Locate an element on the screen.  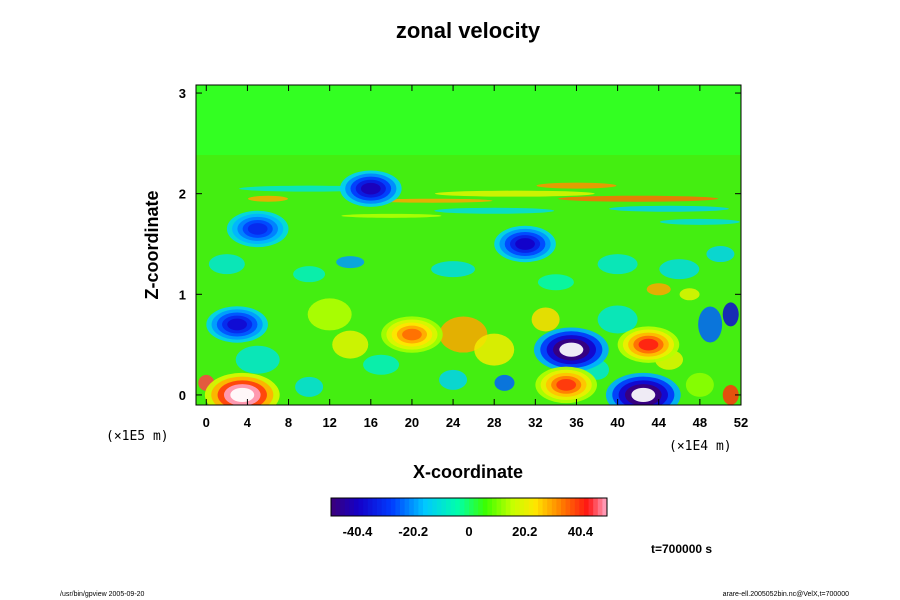
x-axis-label: X-coordinate is located at coordinates (468, 472).